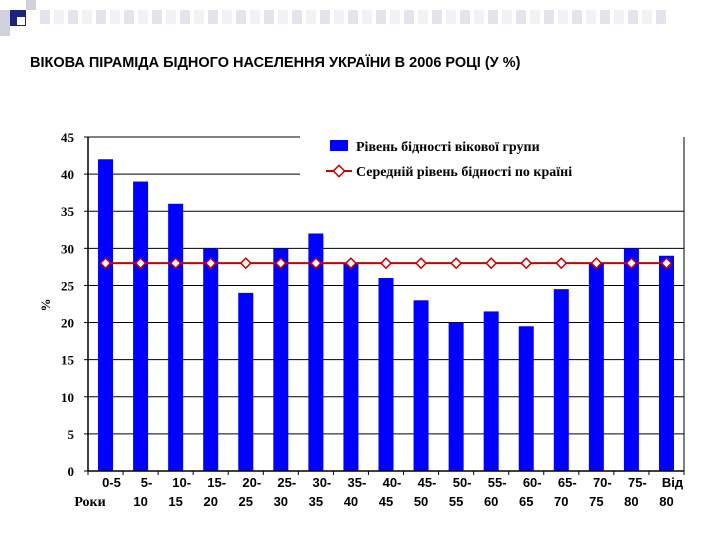 The image size is (720, 540). I want to click on y-tick-label: 5, so click(71, 434).